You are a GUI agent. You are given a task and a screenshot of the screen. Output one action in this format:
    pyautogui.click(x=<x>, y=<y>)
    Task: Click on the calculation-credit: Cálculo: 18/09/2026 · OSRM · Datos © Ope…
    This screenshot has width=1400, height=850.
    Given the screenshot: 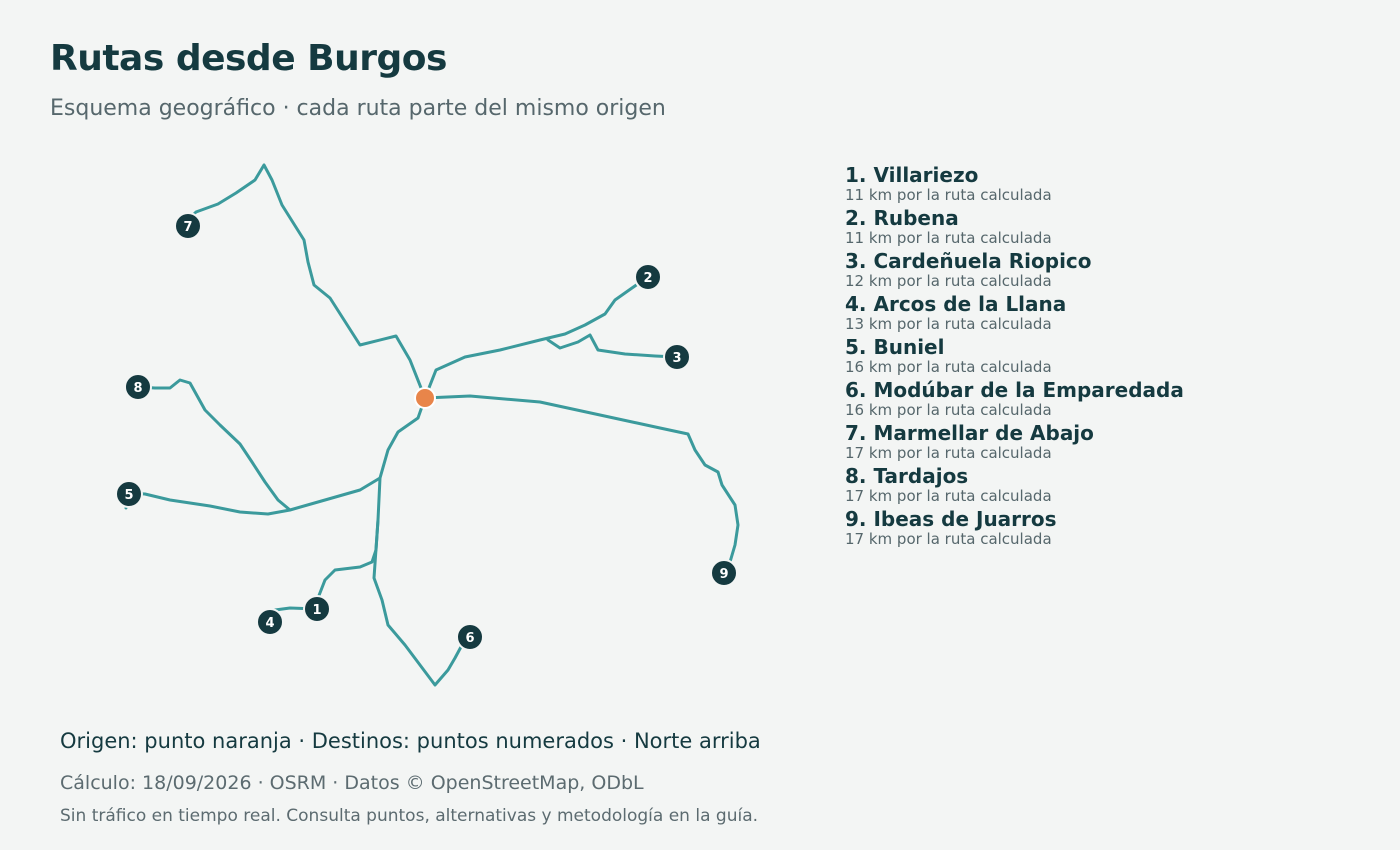 What is the action you would take?
    pyautogui.click(x=352, y=783)
    